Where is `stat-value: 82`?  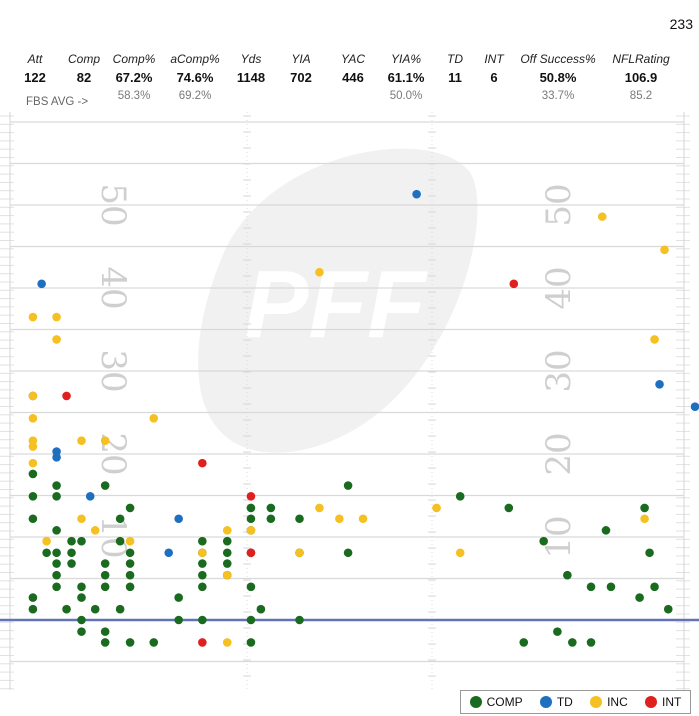 stat-value: 82 is located at coordinates (84, 77).